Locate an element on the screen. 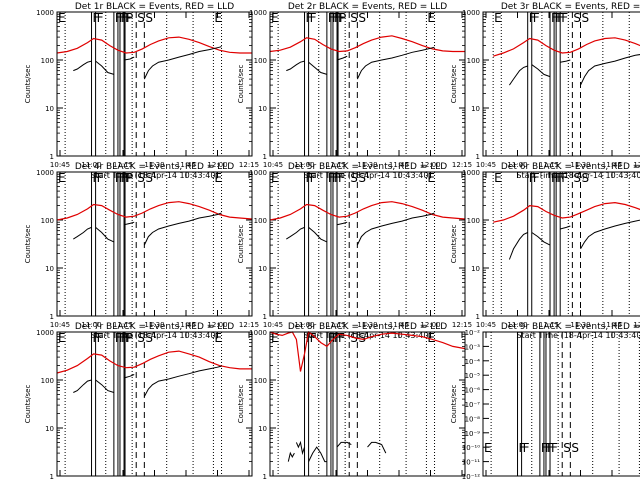 This screenshot has height=480, width=640. y-tick-label: 10⁻¹² is located at coordinates (471, 476).